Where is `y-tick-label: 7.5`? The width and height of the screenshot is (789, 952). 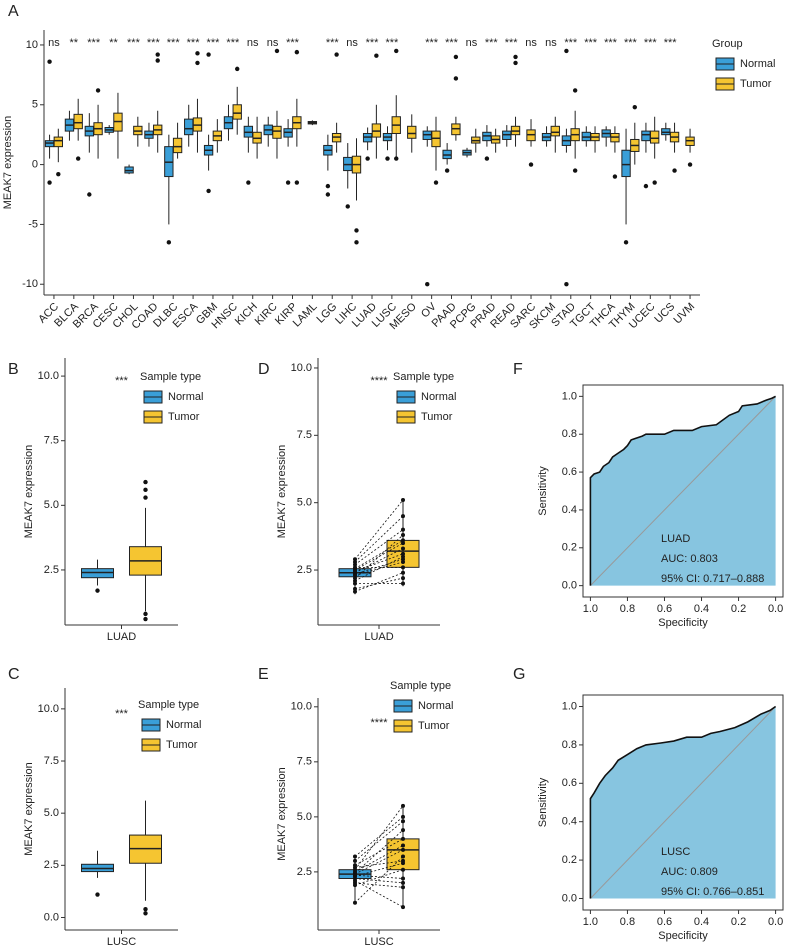 y-tick-label: 7.5 is located at coordinates (304, 435).